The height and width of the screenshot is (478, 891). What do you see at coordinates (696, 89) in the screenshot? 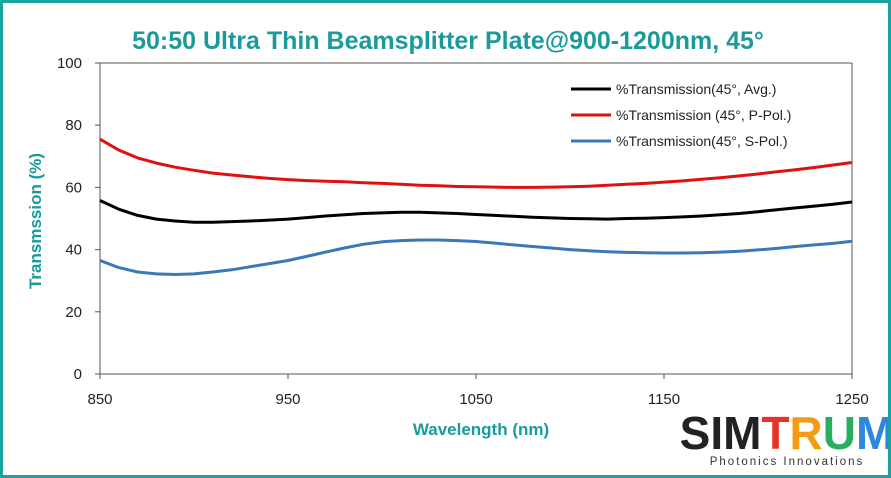
I see `legend-label-avg: %Transmission(45°, Avg.)` at bounding box center [696, 89].